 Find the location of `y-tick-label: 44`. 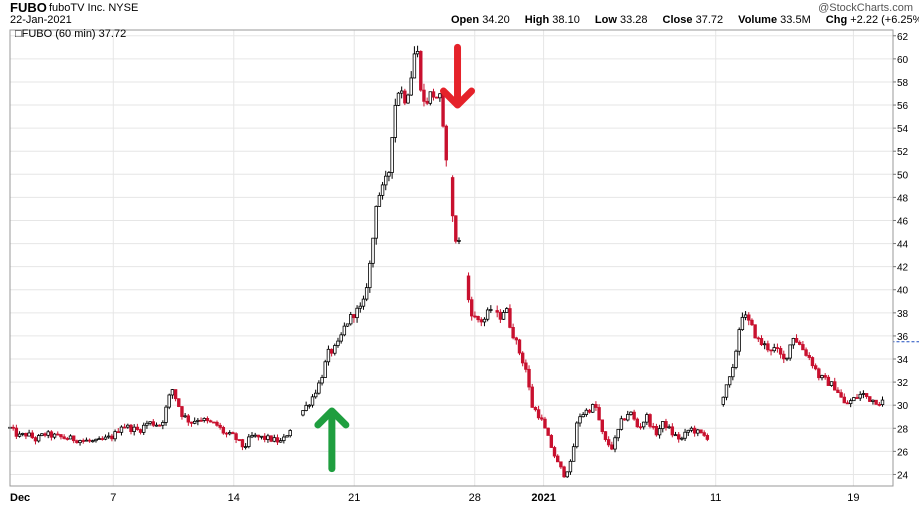

y-tick-label: 44 is located at coordinates (903, 245).